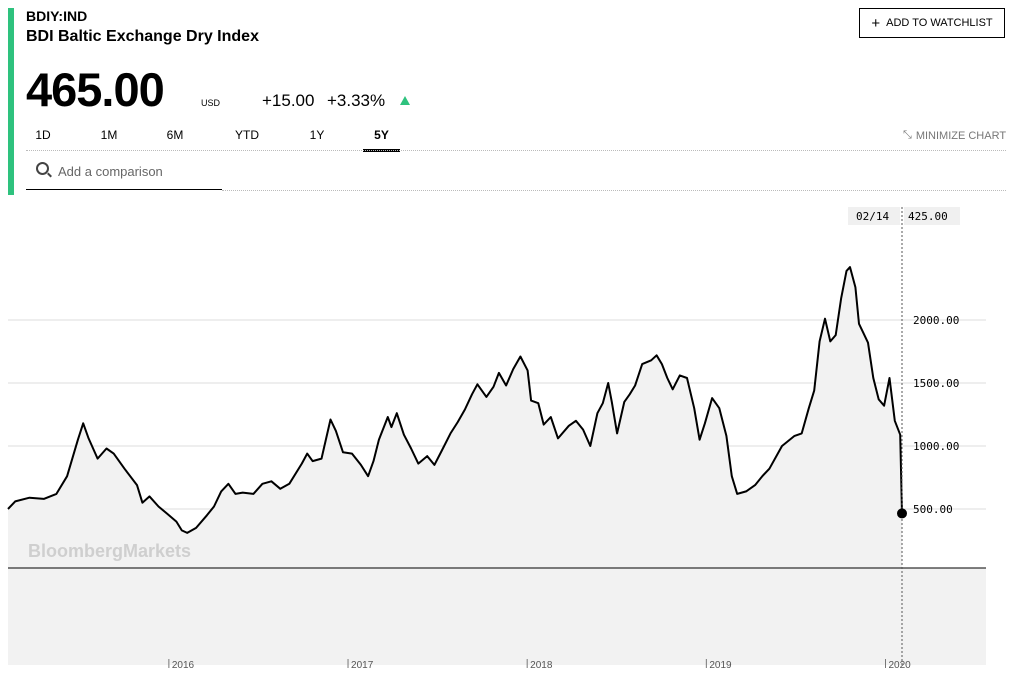 This screenshot has width=1013, height=673. What do you see at coordinates (211, 103) in the screenshot?
I see `currency-label: USD` at bounding box center [211, 103].